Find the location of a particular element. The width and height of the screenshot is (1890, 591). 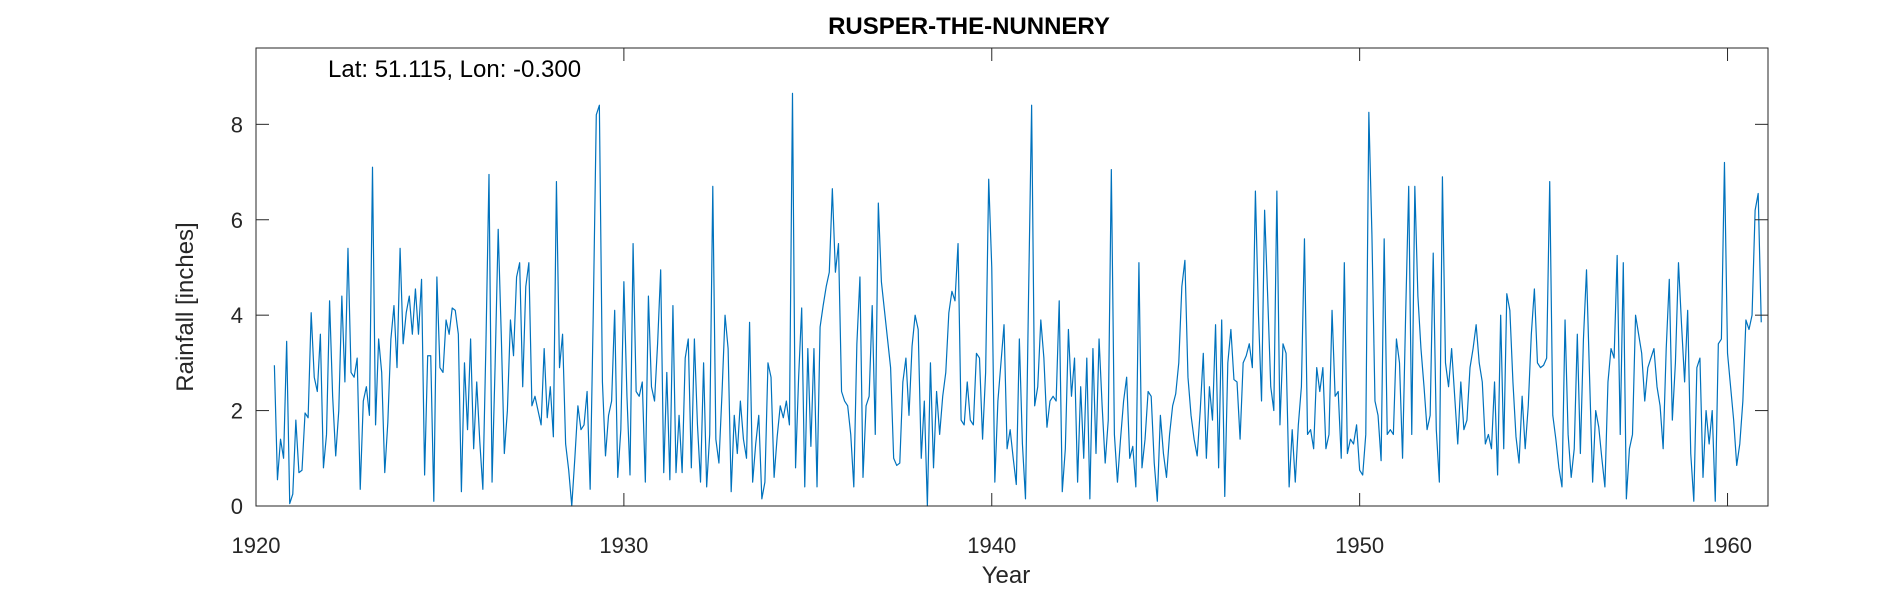

y-tick-label: 2 is located at coordinates (237, 411).